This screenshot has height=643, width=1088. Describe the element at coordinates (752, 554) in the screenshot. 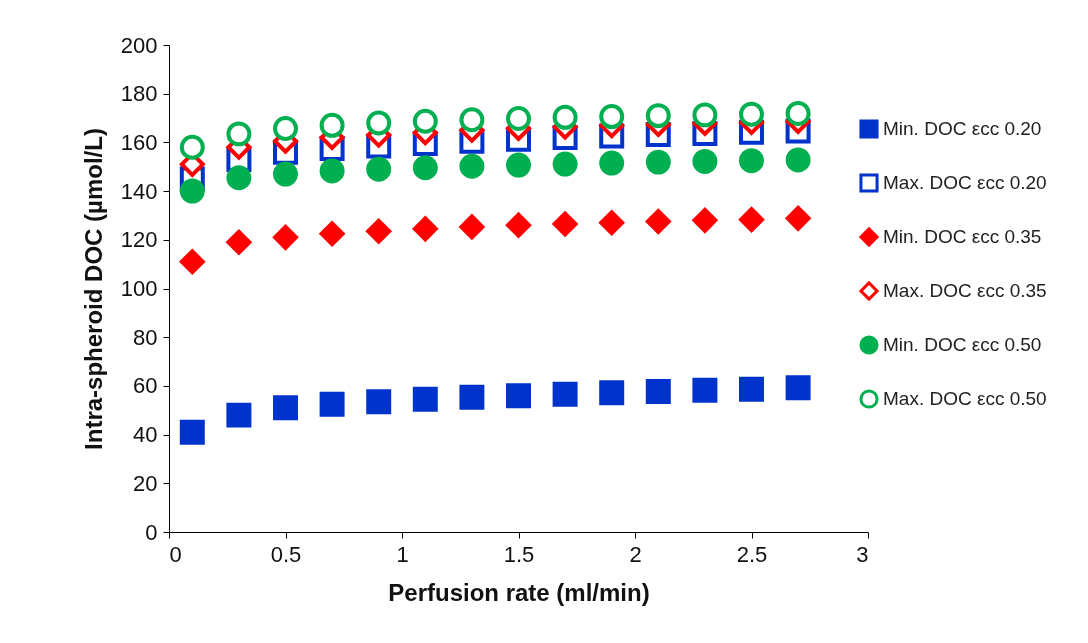

I see `x-tick-label: 2.5` at that location.